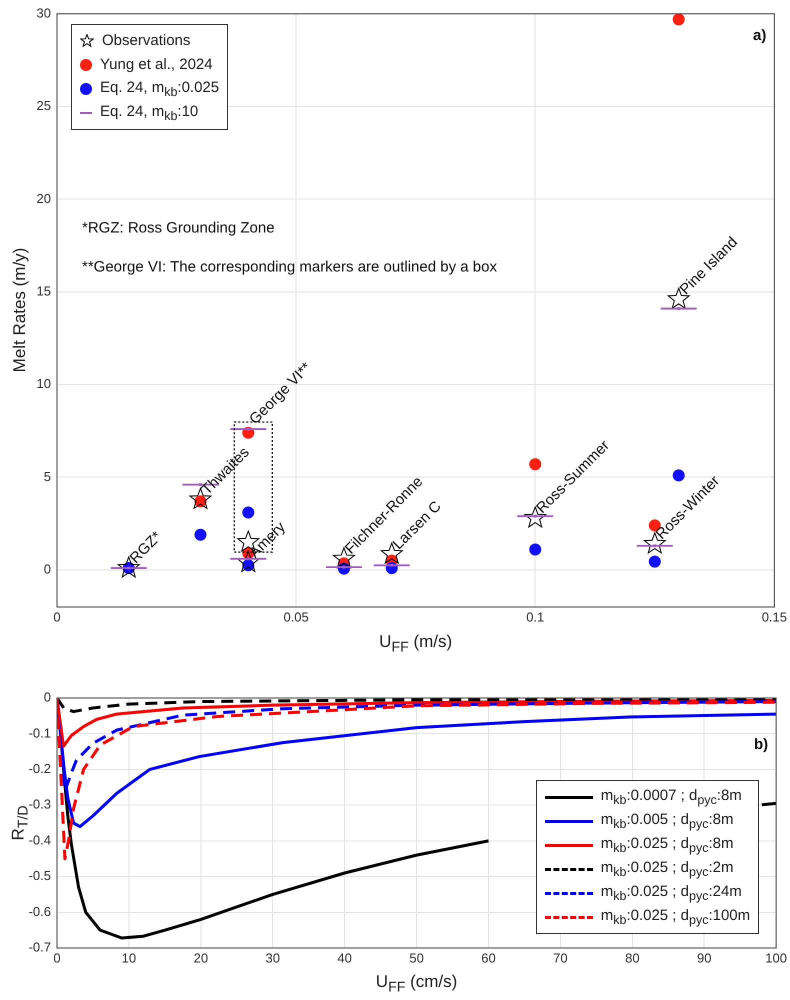 This screenshot has width=790, height=1000. What do you see at coordinates (39, 804) in the screenshot?
I see `y-tick-label: -0.3` at bounding box center [39, 804].